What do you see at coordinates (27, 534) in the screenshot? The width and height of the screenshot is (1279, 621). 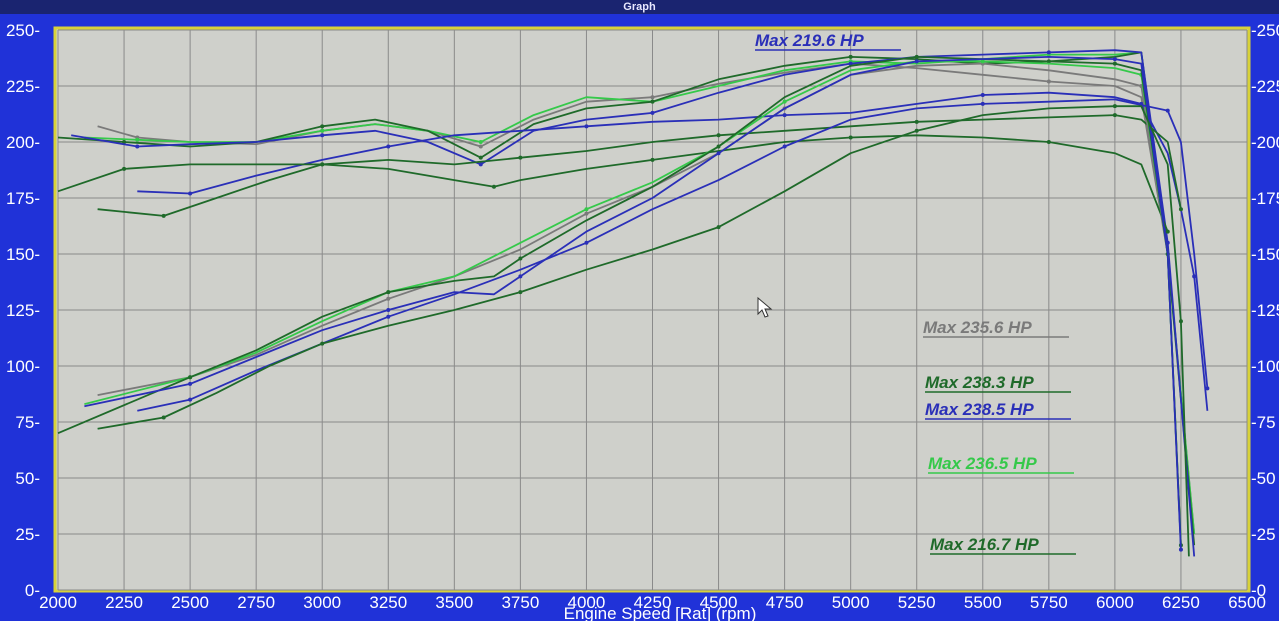 I see `y-left-tick-label: 25-` at bounding box center [27, 534].